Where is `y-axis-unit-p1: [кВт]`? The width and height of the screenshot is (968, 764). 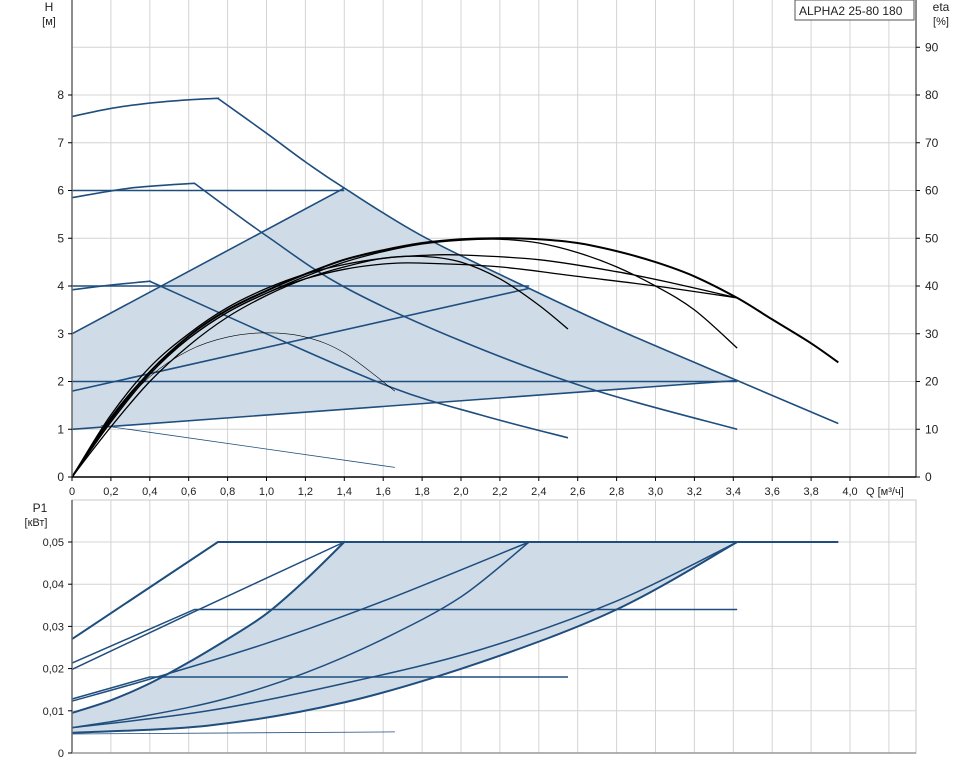 y-axis-unit-p1: [кВт] is located at coordinates (36, 523).